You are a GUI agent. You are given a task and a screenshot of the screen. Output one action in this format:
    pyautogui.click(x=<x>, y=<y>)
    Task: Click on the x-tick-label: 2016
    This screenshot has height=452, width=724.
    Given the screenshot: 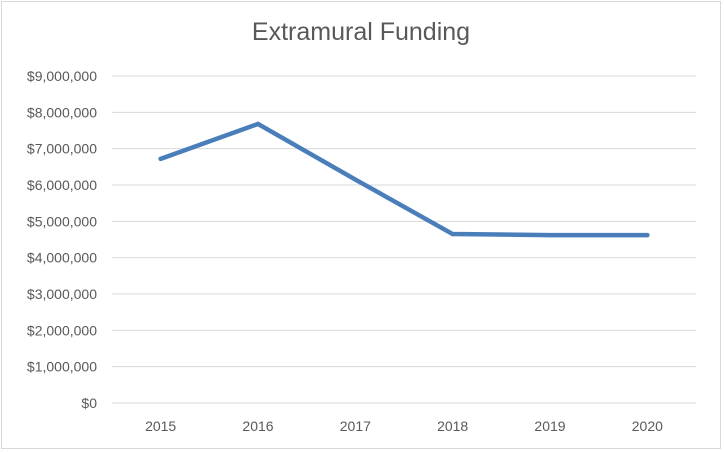 What is the action you would take?
    pyautogui.click(x=257, y=426)
    